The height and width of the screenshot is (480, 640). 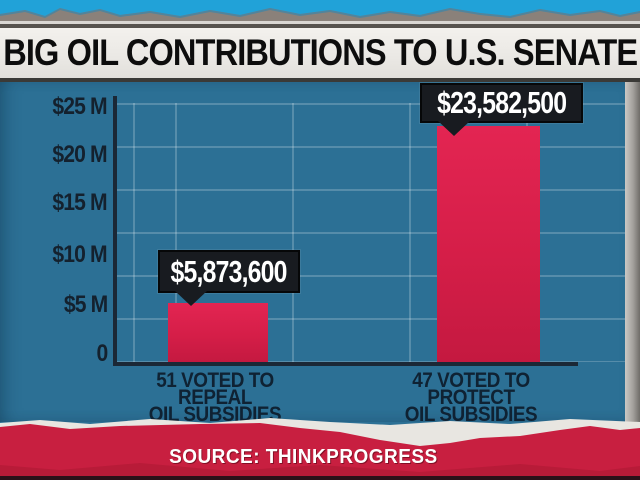 I want to click on y-tick-0: 0, so click(x=102, y=353).